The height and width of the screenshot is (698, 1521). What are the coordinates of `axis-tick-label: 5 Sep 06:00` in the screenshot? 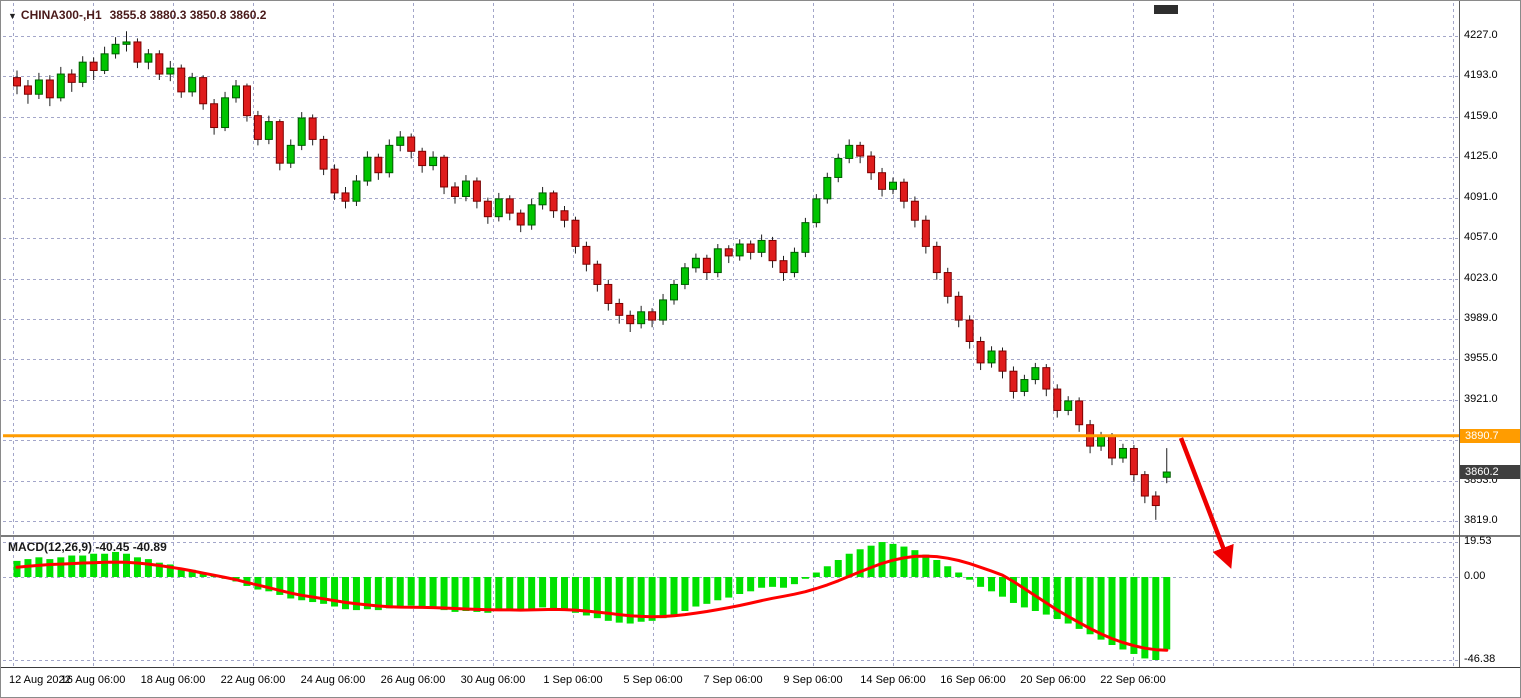 It's located at (653, 680).